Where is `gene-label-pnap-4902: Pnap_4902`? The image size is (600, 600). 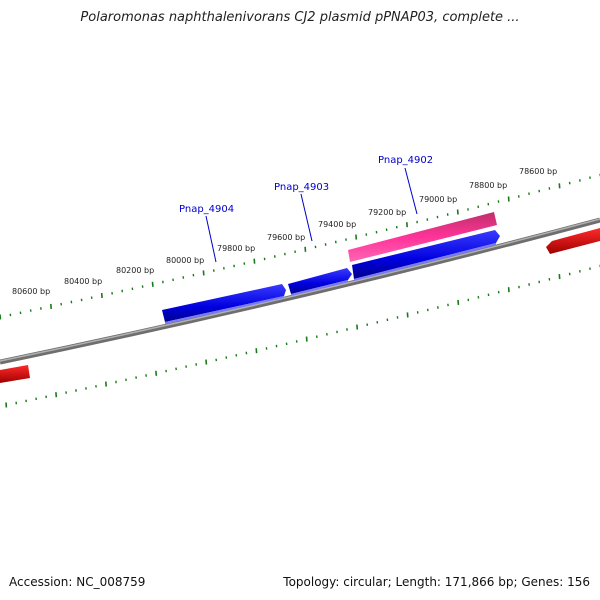
gene-label-pnap-4902: Pnap_4902 is located at coordinates (405, 160).